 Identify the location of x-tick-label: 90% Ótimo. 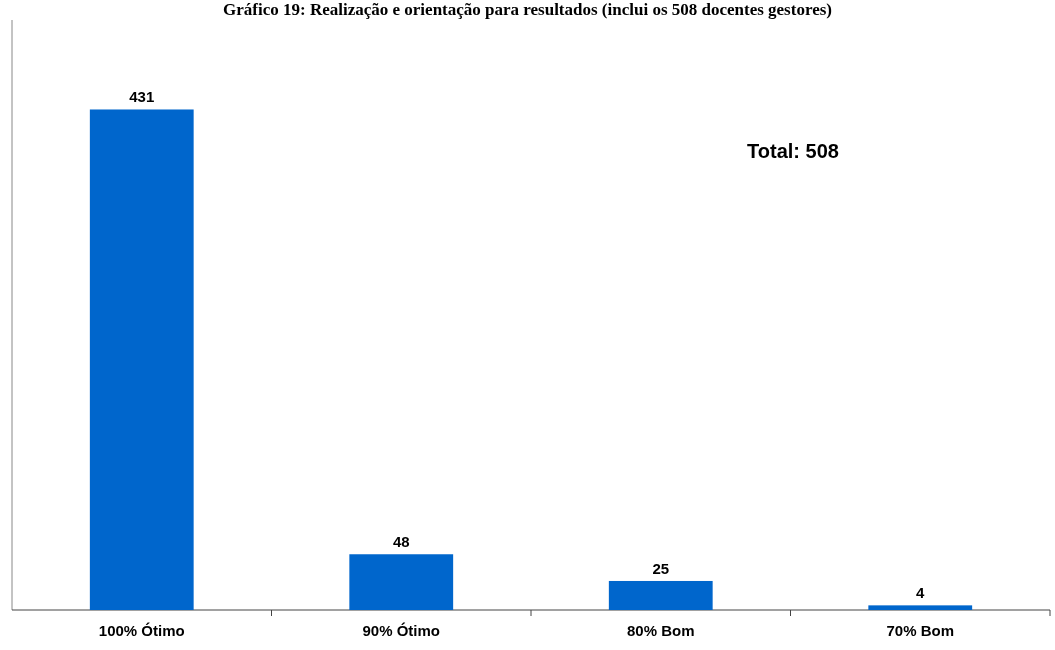
(401, 630).